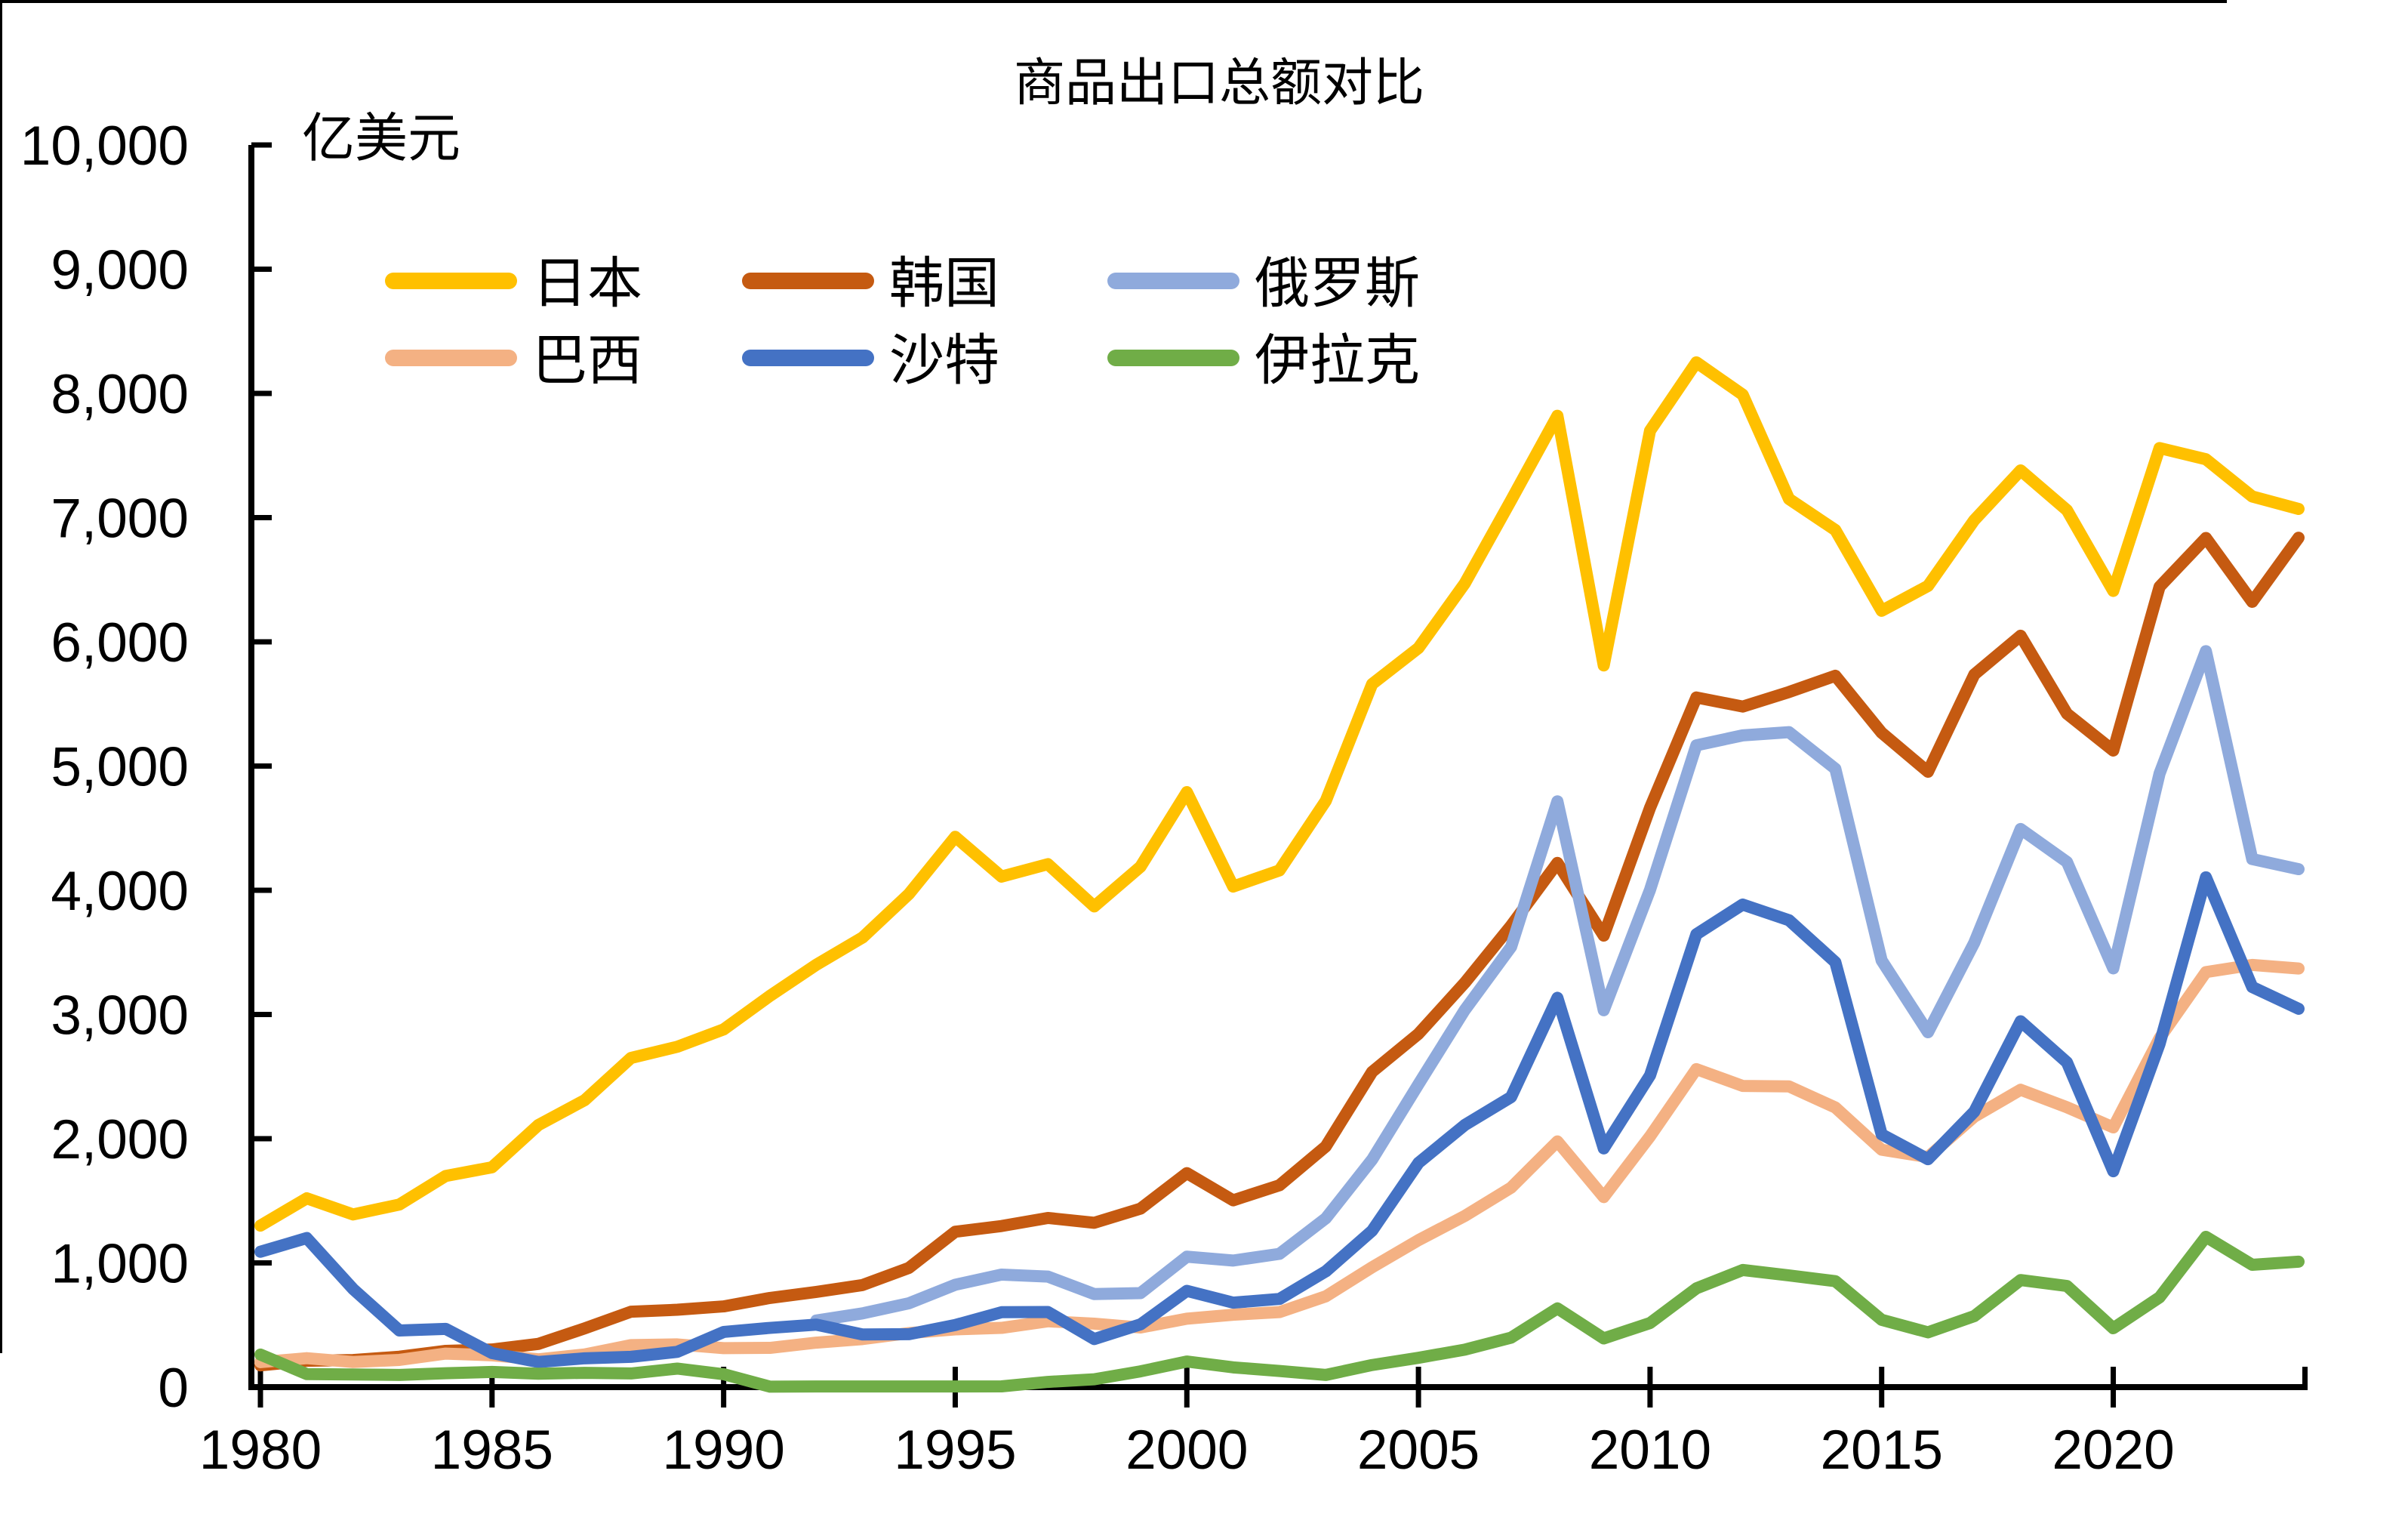 The width and height of the screenshot is (2408, 1517). I want to click on y-axis-label: 6,000, so click(120, 643).